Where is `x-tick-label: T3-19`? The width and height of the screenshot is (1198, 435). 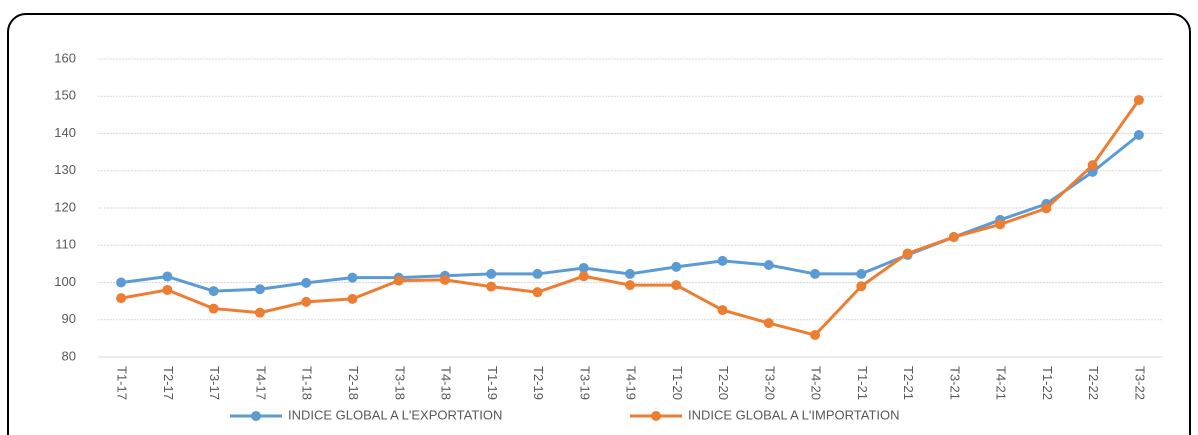
x-tick-label: T3-19 is located at coordinates (584, 383).